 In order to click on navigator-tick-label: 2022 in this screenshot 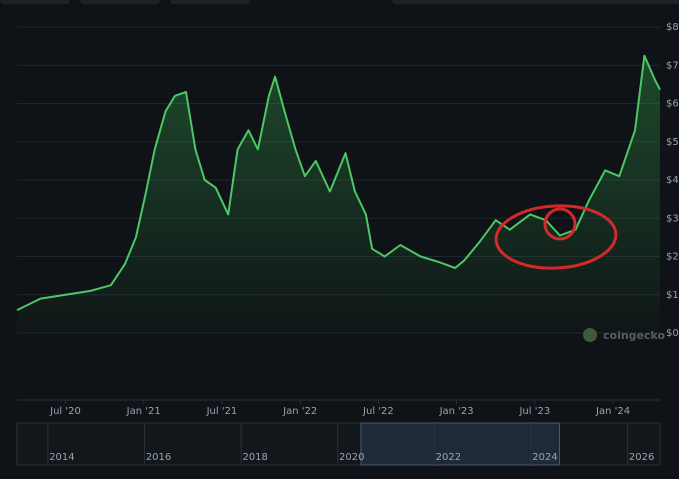, I will do `click(448, 457)`.